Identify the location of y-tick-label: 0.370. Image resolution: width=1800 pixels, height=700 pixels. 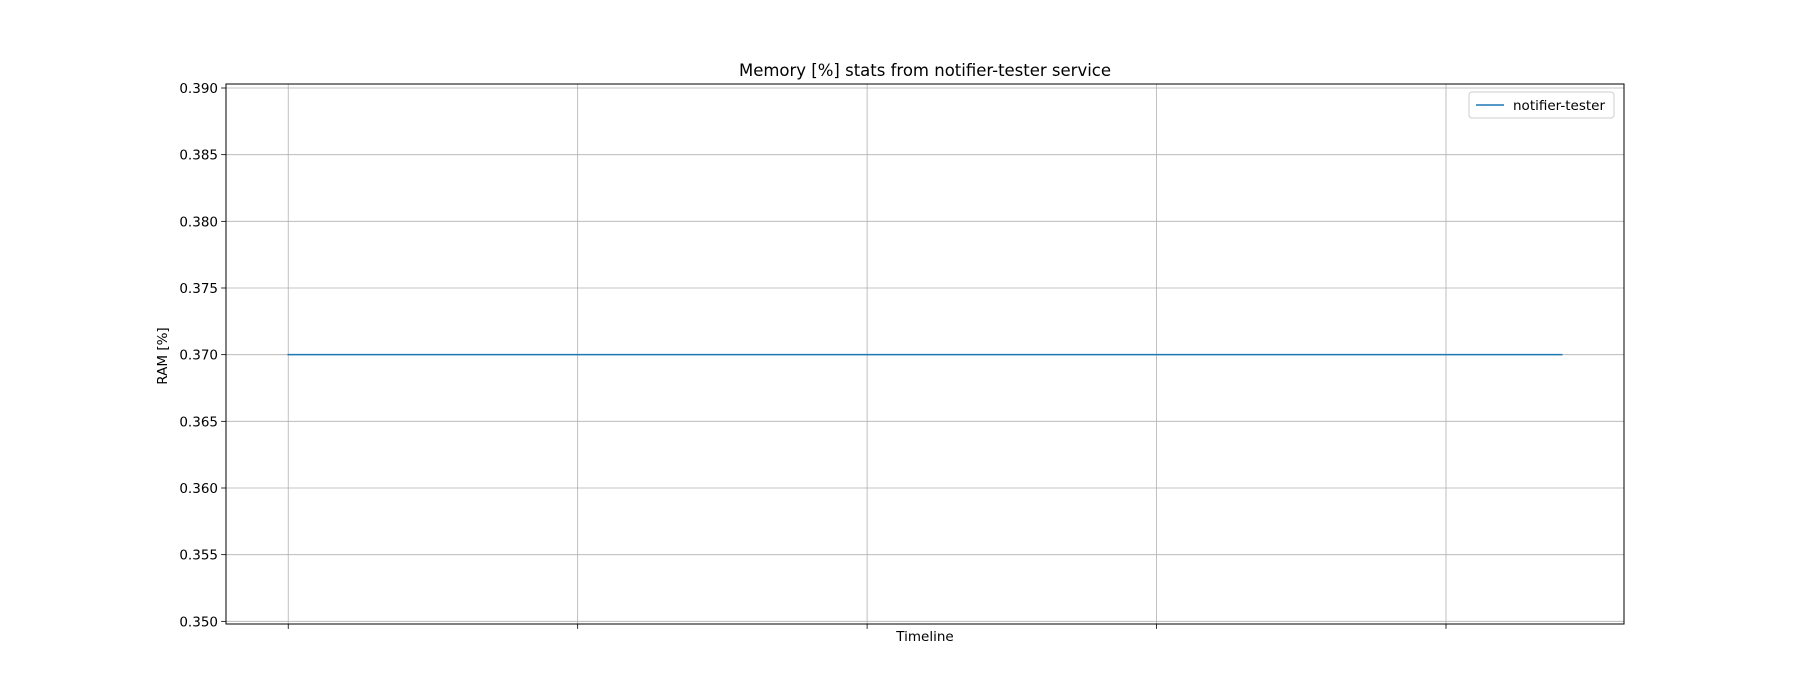
(198, 356).